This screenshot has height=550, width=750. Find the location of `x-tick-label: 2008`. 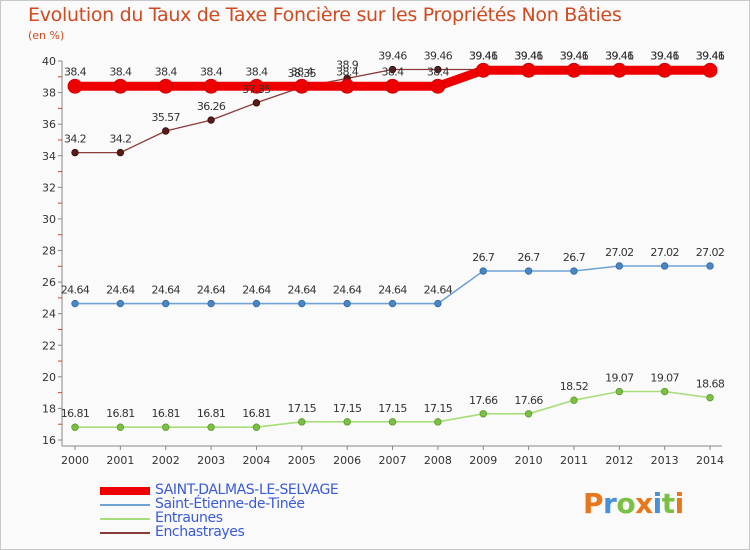

x-tick-label: 2008 is located at coordinates (438, 460).